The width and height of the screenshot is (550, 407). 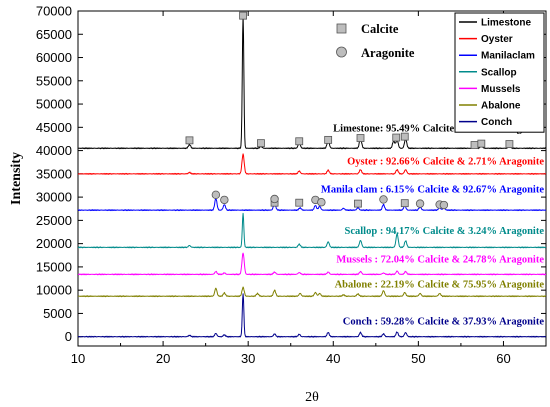 I want to click on y-tick-label: 20000, so click(x=54, y=243).